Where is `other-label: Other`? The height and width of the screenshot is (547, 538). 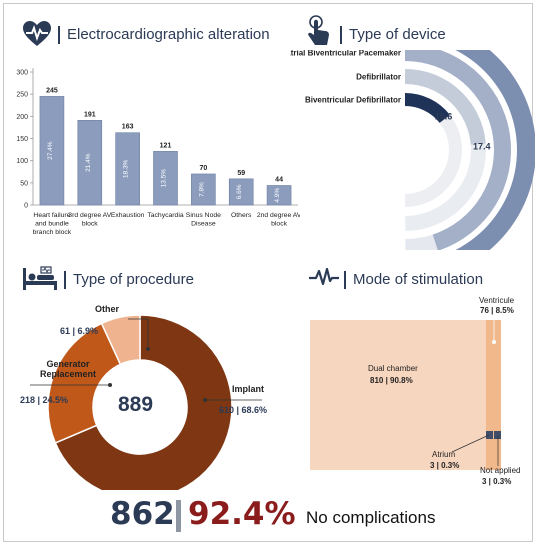
other-label: Other is located at coordinates (107, 309).